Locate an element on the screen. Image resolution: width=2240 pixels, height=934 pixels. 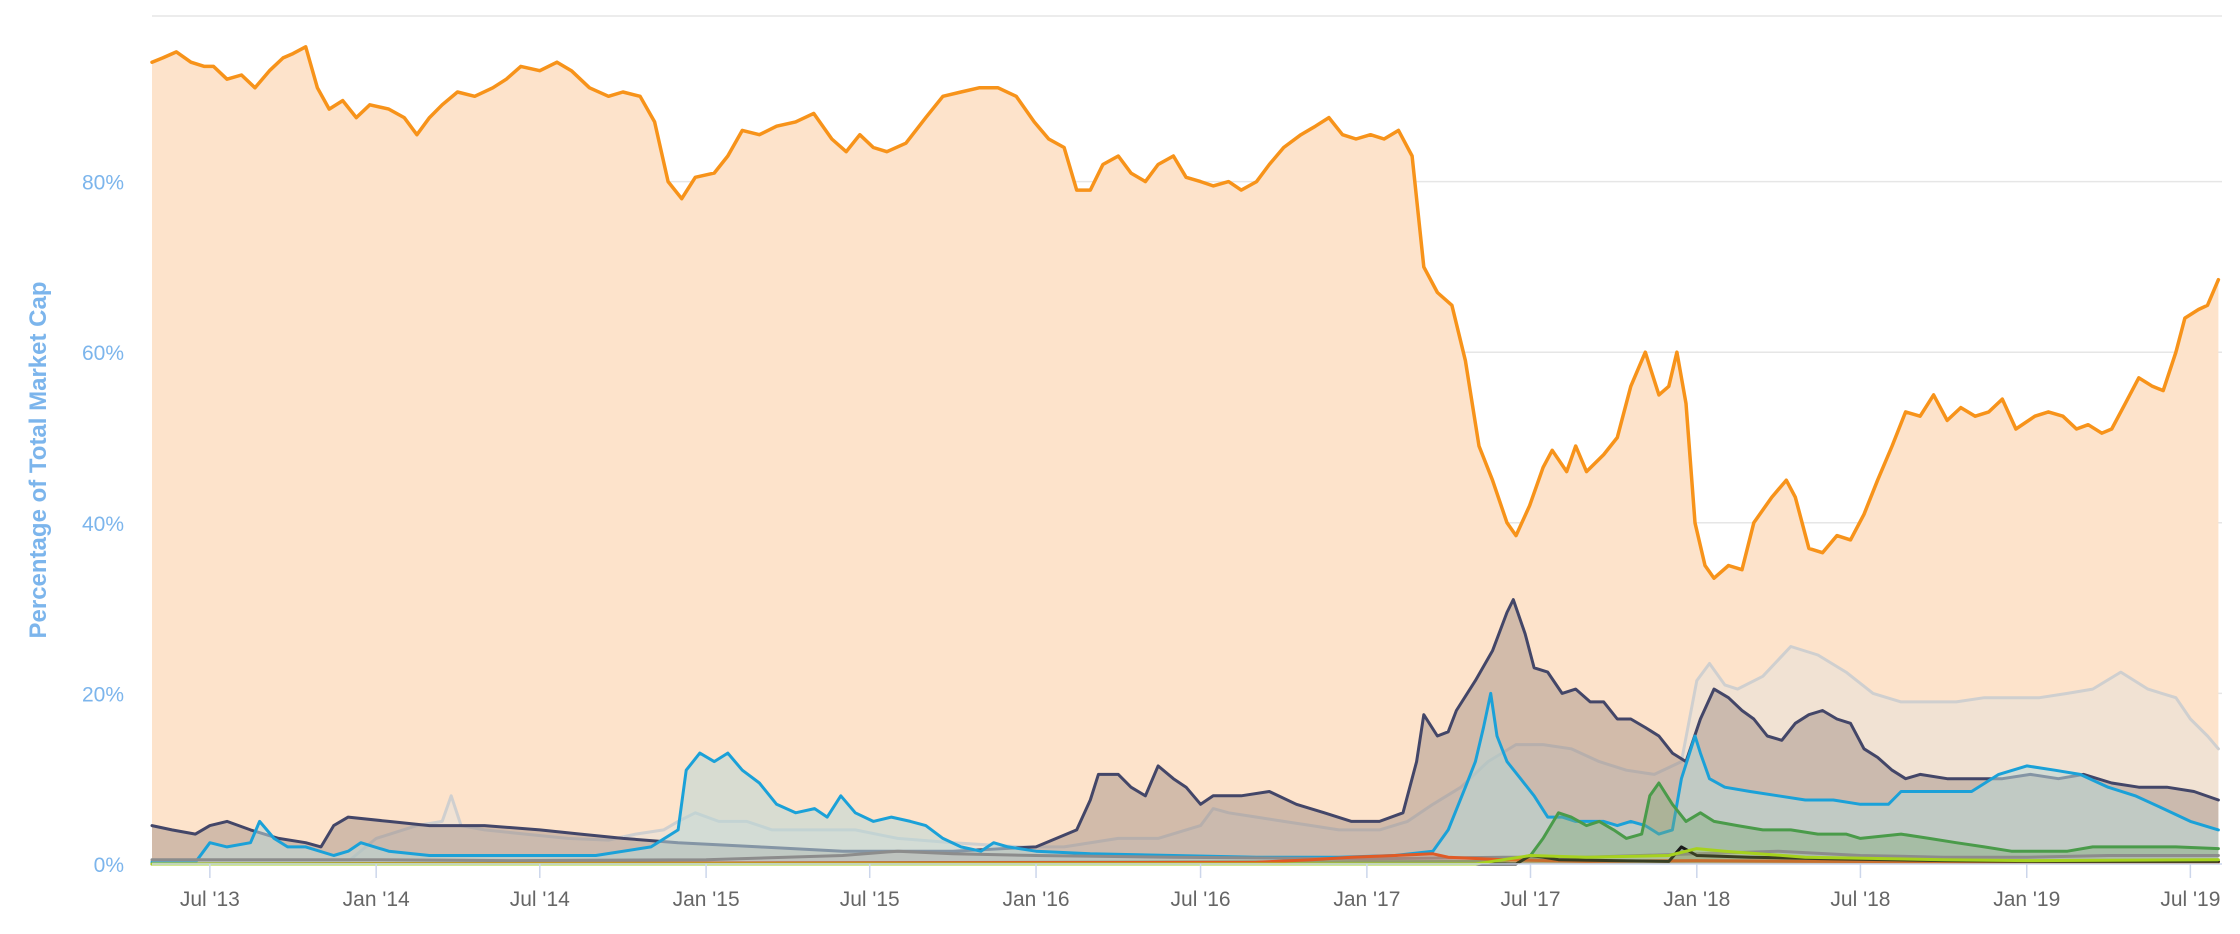
x-tick-label: Jan '18 is located at coordinates (1696, 899).